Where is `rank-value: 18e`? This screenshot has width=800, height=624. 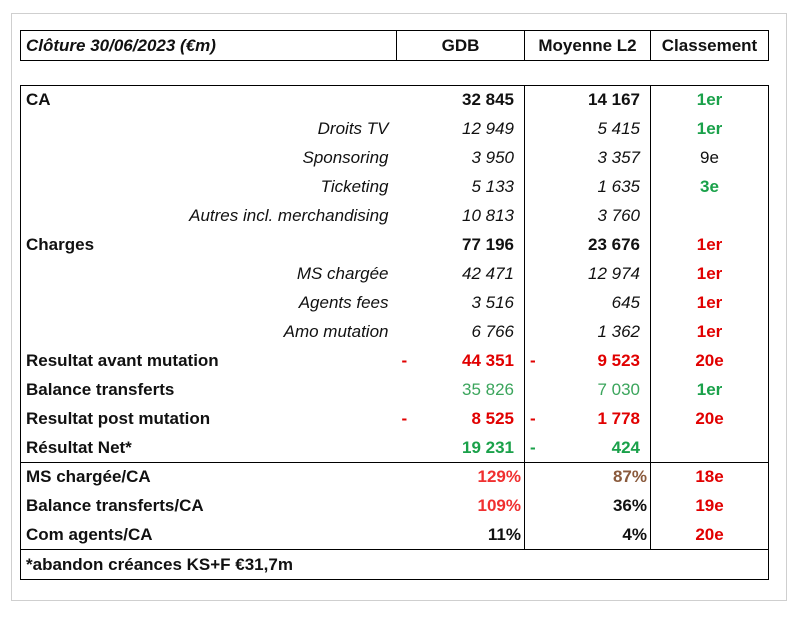
rank-value: 18e is located at coordinates (709, 477).